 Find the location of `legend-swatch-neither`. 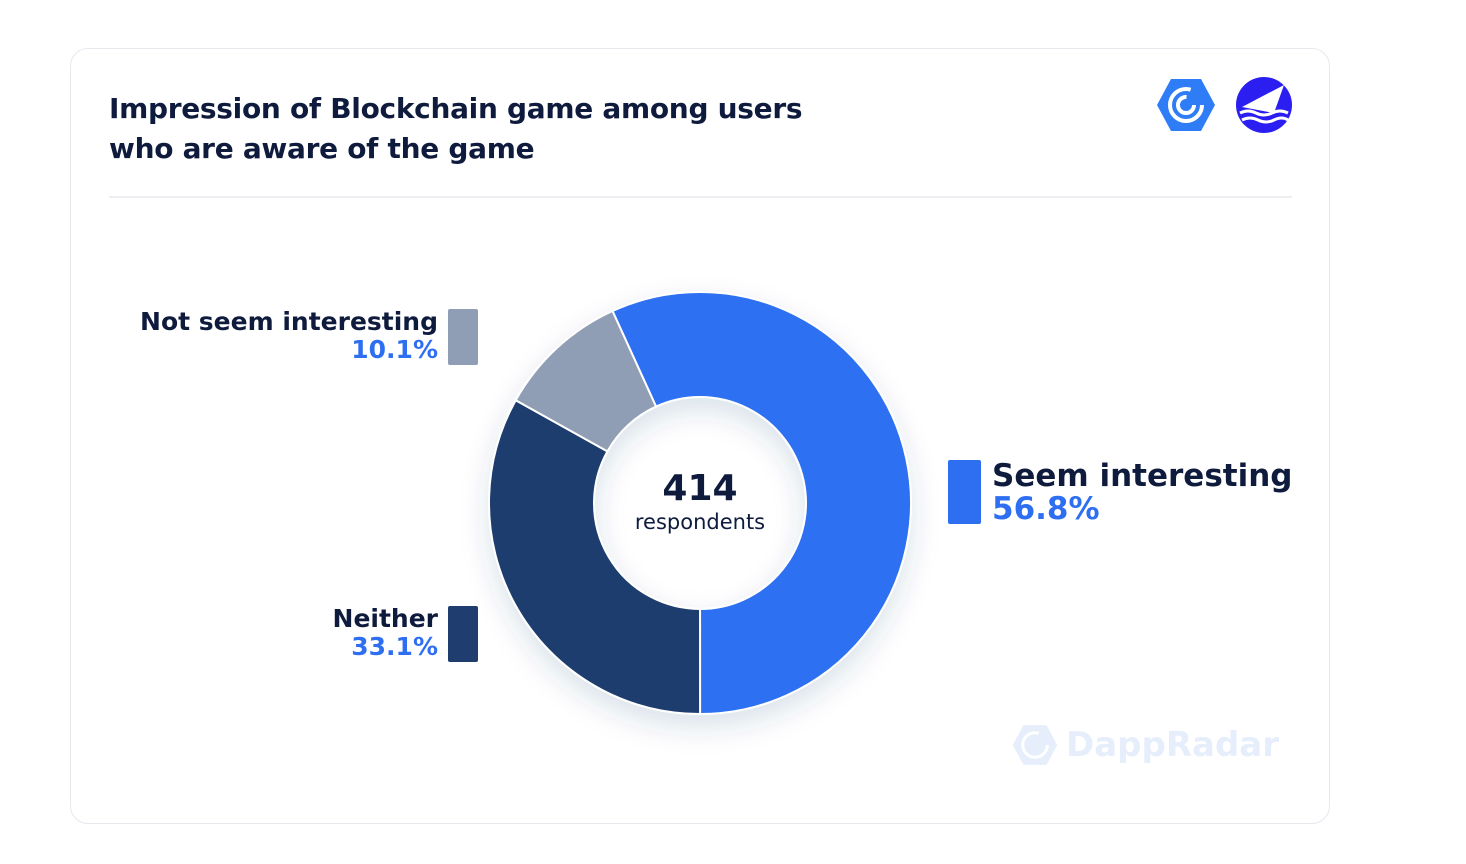

legend-swatch-neither is located at coordinates (463, 634).